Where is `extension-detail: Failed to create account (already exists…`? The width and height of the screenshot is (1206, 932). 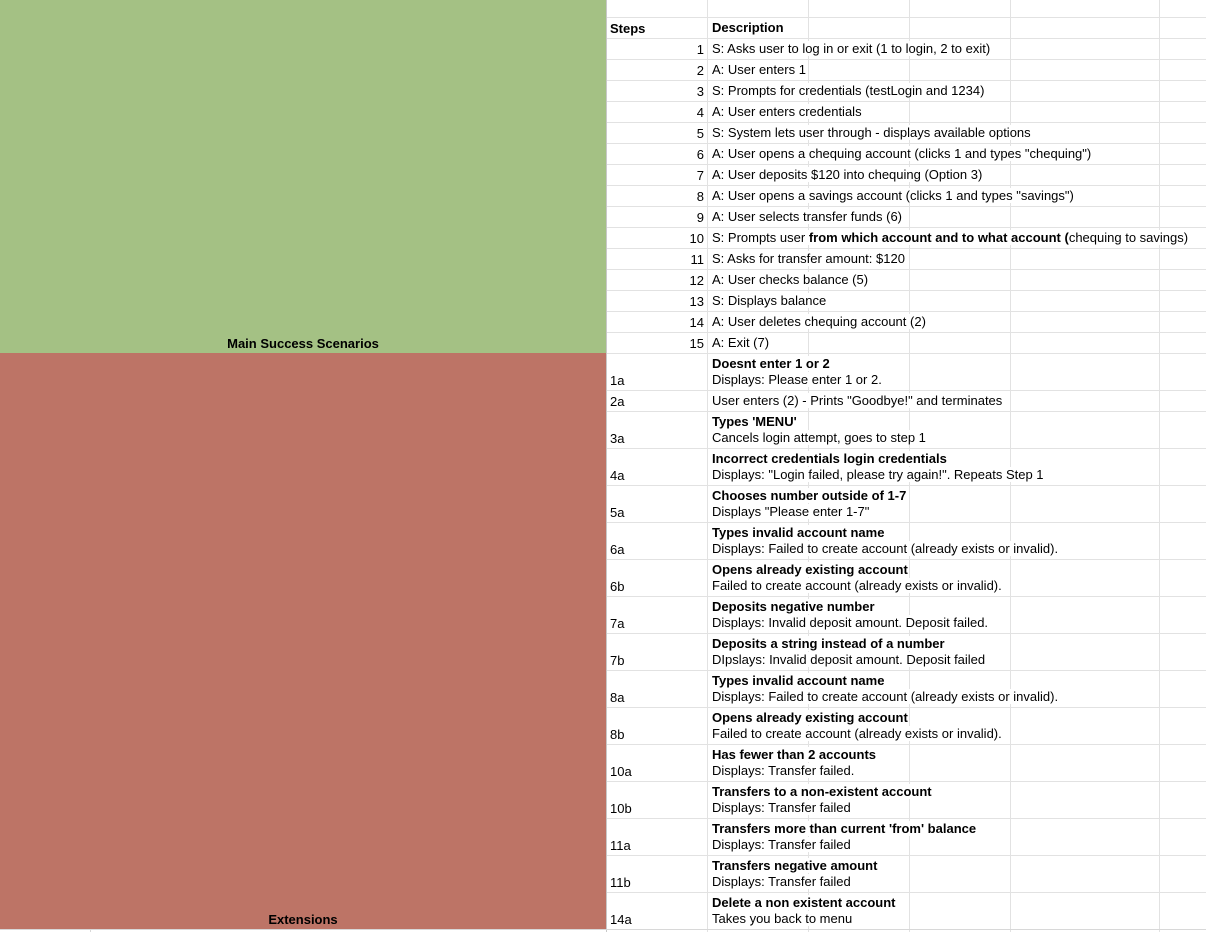 extension-detail: Failed to create account (already exists… is located at coordinates (857, 733).